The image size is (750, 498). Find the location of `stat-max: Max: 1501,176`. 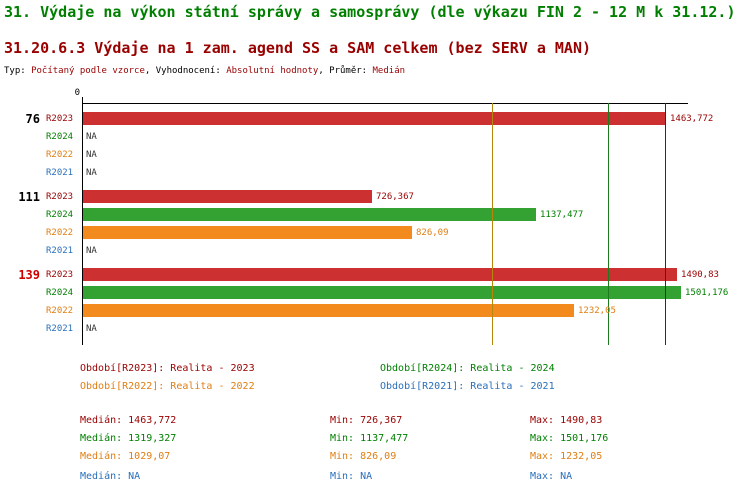

stat-max: Max: 1501,176 is located at coordinates (569, 438).